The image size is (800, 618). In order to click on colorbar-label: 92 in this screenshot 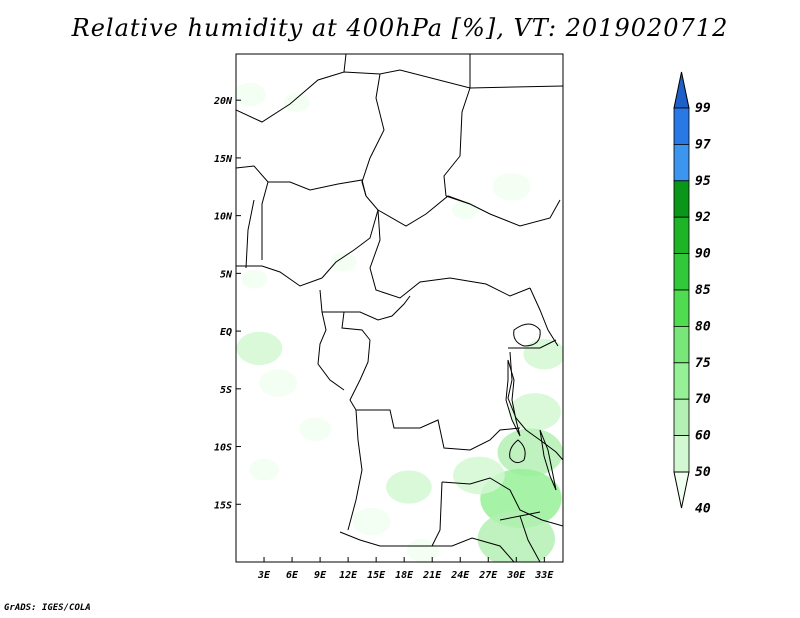, I will do `click(703, 217)`.